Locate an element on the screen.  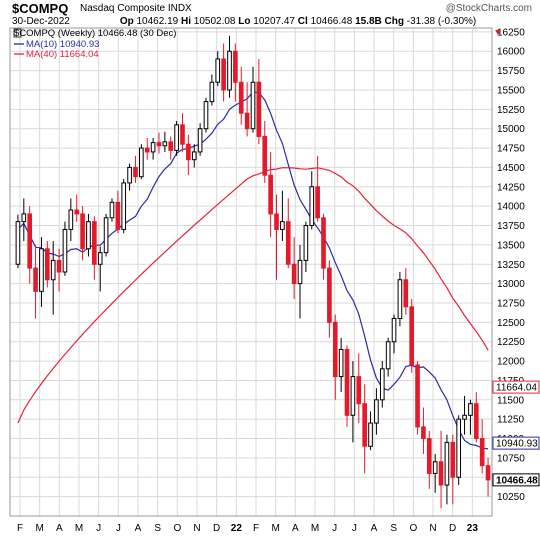
x-axis: F M A M J J A S O N D 22 F M A M J J A S O N D 23 is located at coordinates (247, 528).